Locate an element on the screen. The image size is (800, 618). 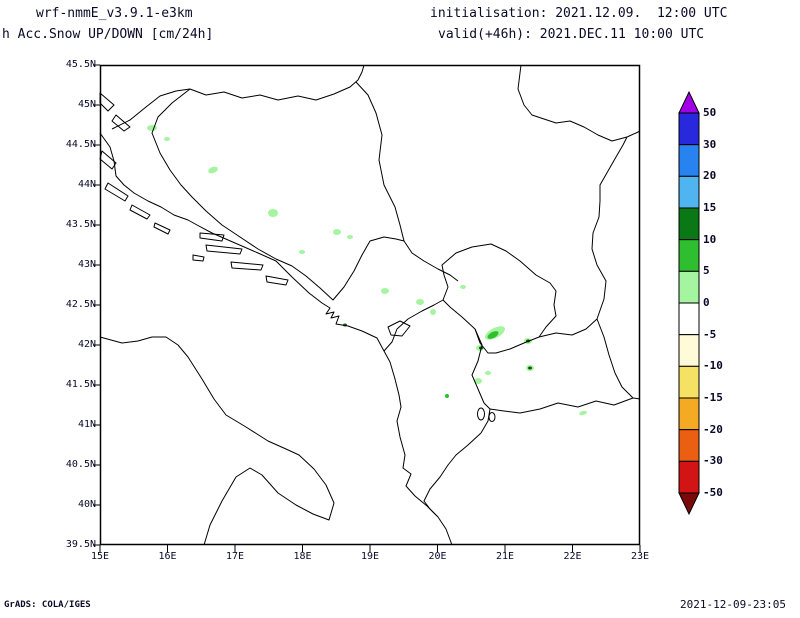
colorbar-tick-label: 30 is located at coordinates (710, 144).